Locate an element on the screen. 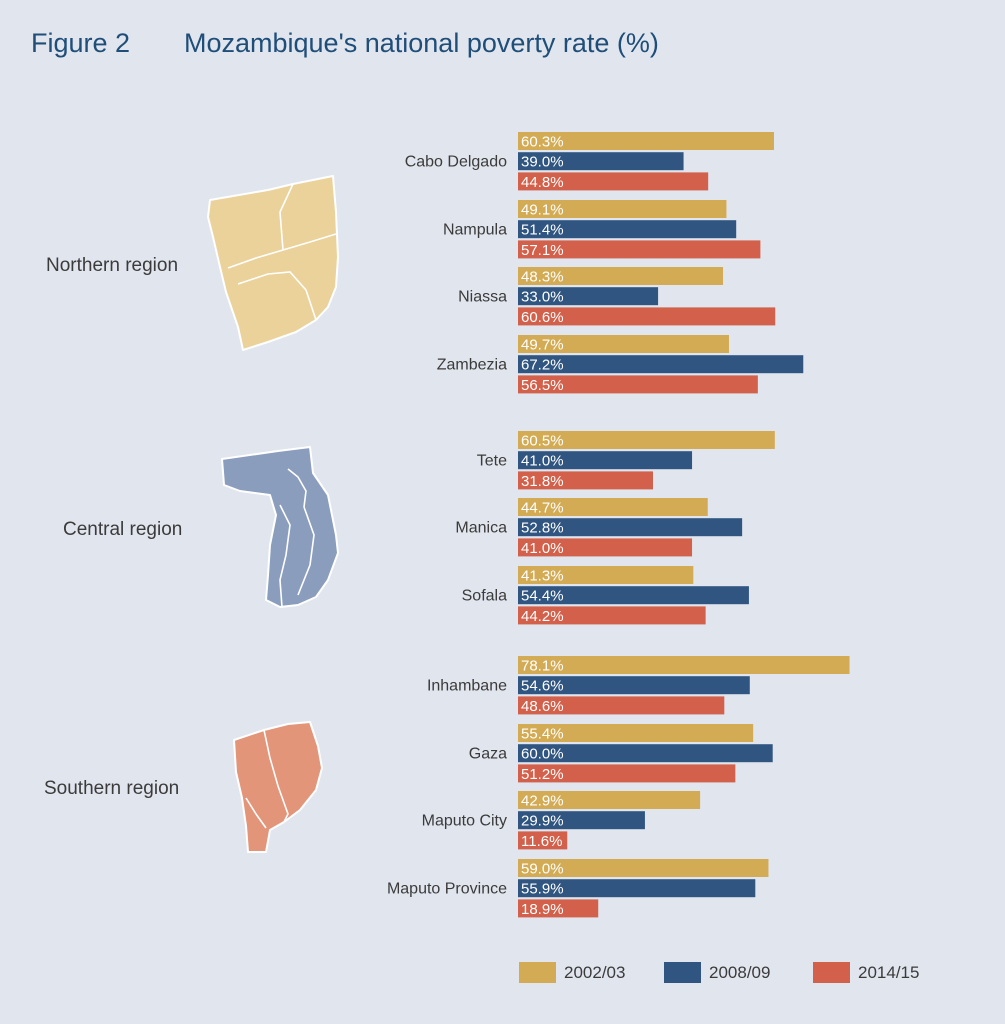 This screenshot has width=1005, height=1024. northern-region-map is located at coordinates (273, 263).